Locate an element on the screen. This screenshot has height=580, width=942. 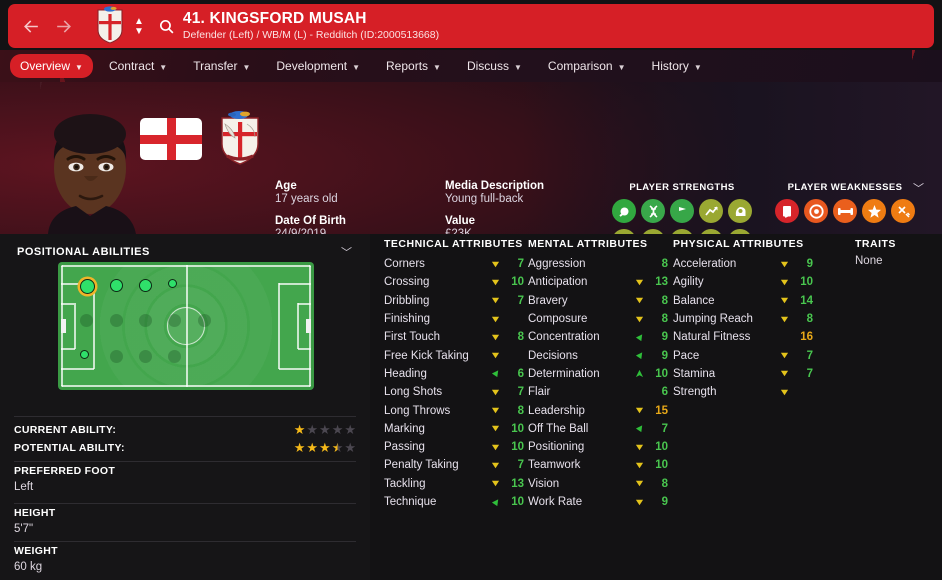
technical-attribute-row: Dribbling 7 is located at coordinates (454, 301).